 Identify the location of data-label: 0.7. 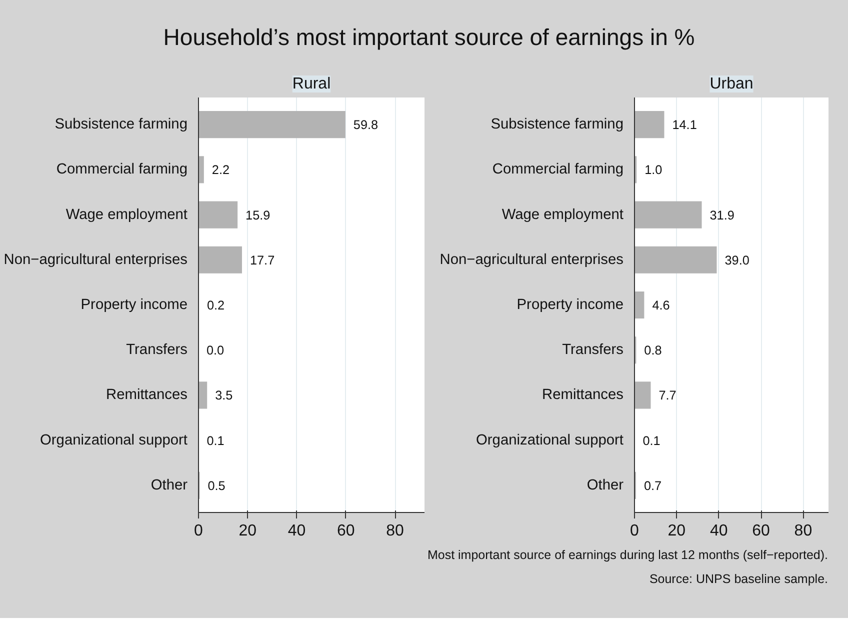
(653, 485).